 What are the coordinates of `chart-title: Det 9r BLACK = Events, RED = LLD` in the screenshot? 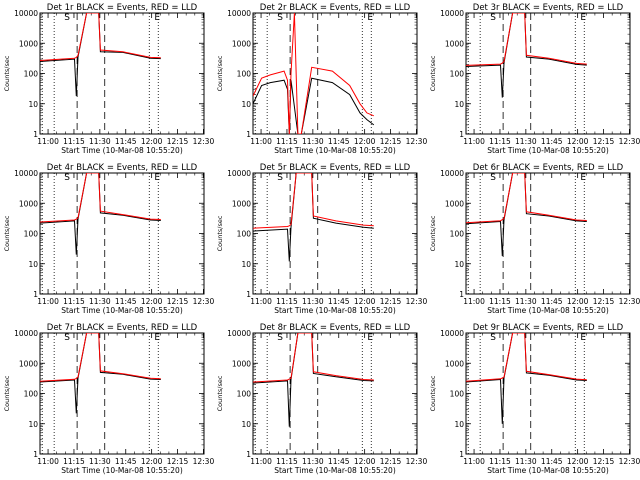 It's located at (548, 328).